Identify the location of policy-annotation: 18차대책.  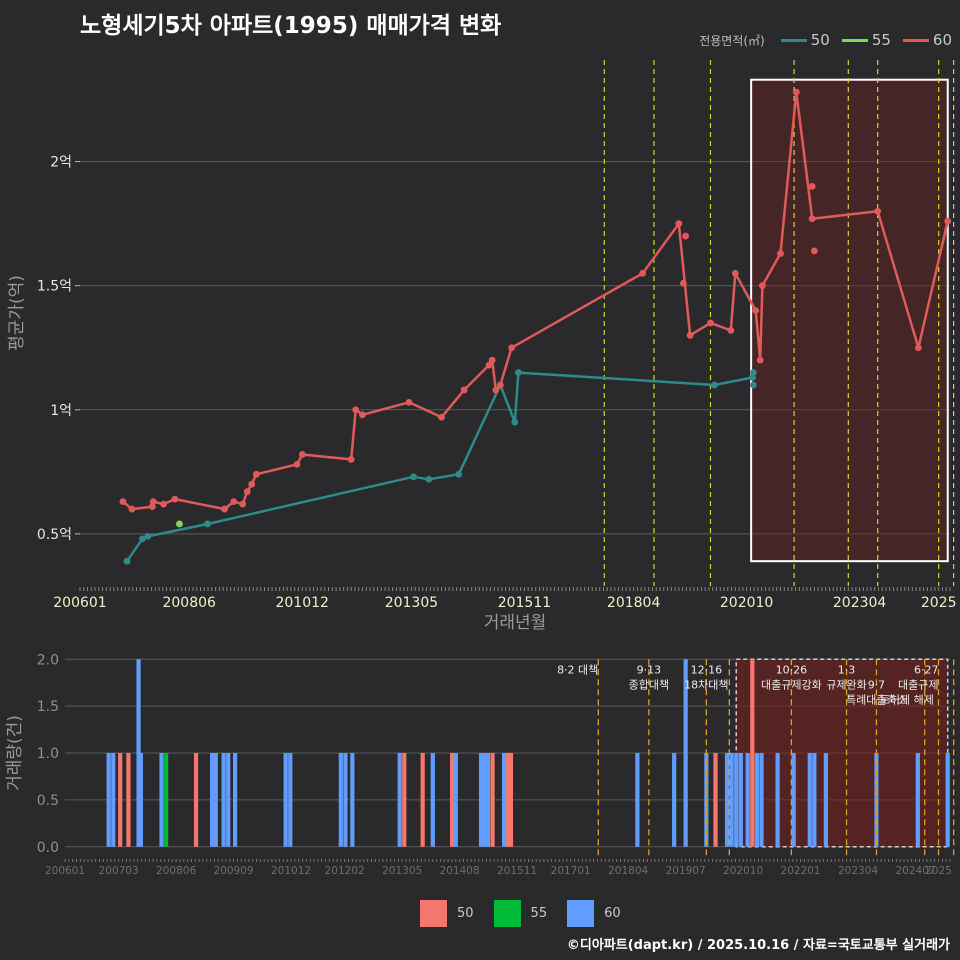
(706, 684).